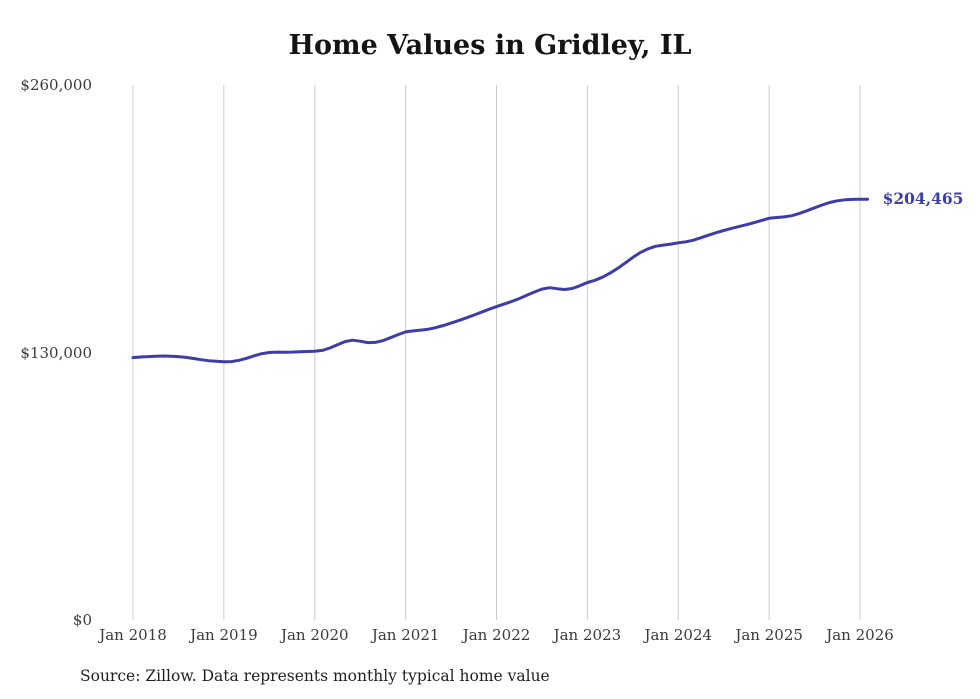  What do you see at coordinates (56, 352) in the screenshot?
I see `y-tick-label: $130,000` at bounding box center [56, 352].